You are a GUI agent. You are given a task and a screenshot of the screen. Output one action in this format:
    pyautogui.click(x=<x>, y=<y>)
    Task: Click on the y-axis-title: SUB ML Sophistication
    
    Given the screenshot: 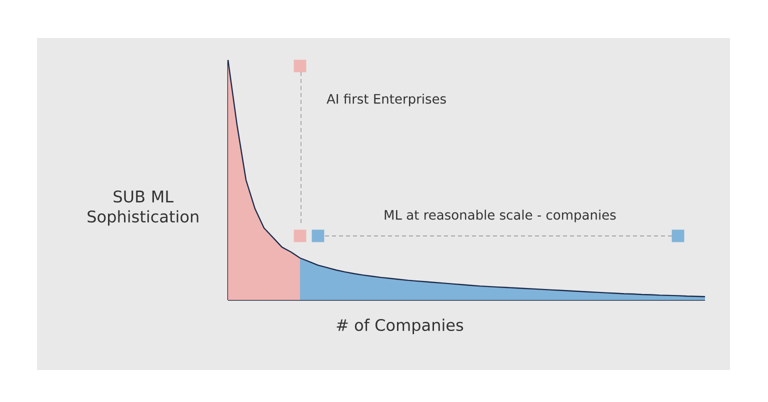 What is the action you would take?
    pyautogui.click(x=143, y=208)
    